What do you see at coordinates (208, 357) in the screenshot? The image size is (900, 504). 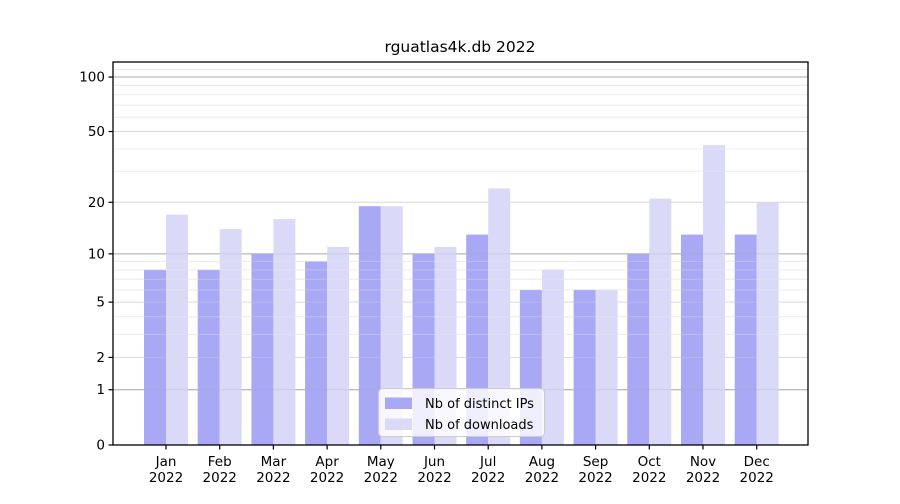 I see `bar-distinct-ips-feb` at bounding box center [208, 357].